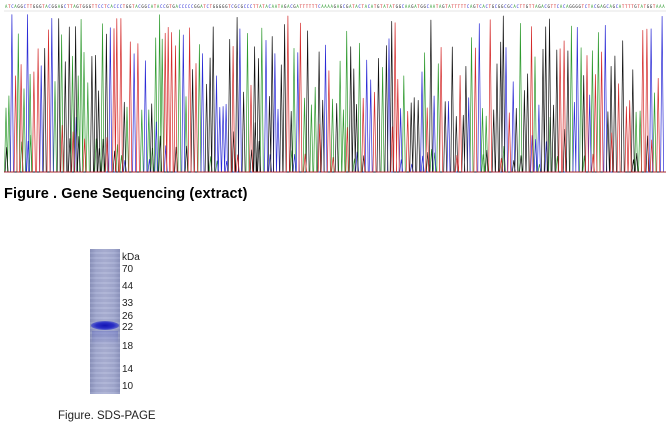 The image size is (668, 426). I want to click on marker-label: 44, so click(128, 286).